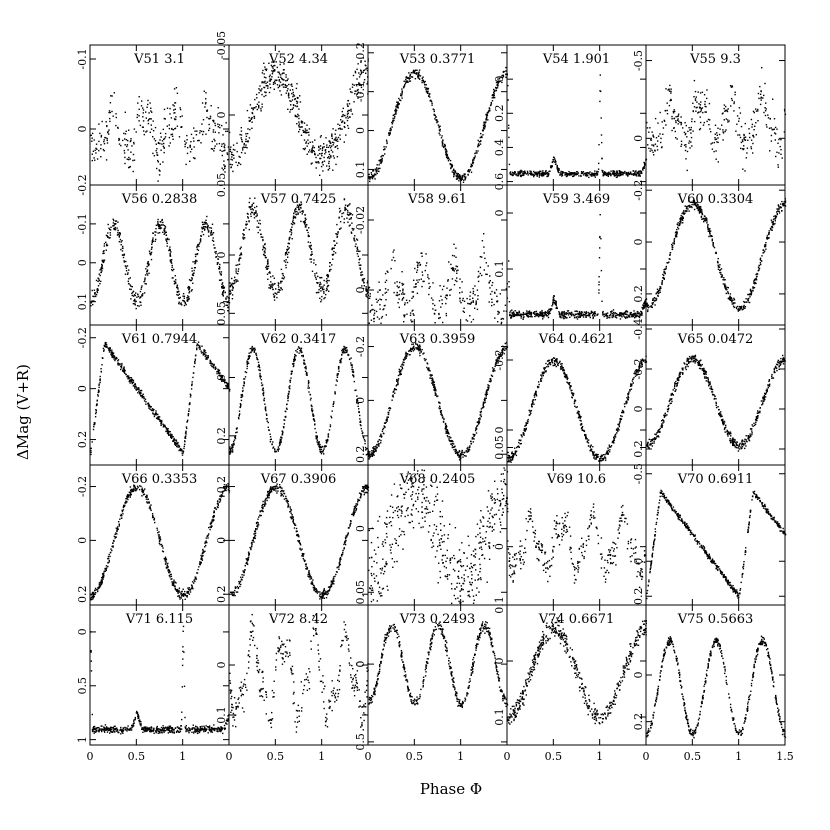  Describe the element at coordinates (557, 59) in the screenshot. I see `variable-id: V54` at that location.